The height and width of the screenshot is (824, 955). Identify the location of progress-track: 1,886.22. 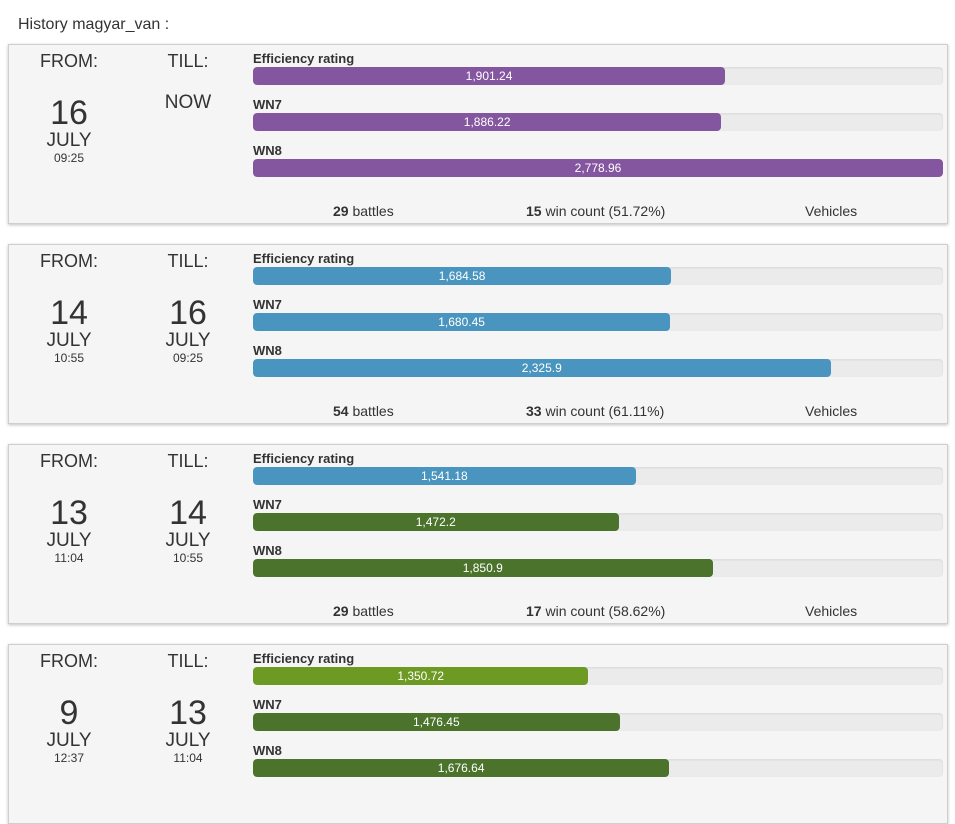
(598, 122).